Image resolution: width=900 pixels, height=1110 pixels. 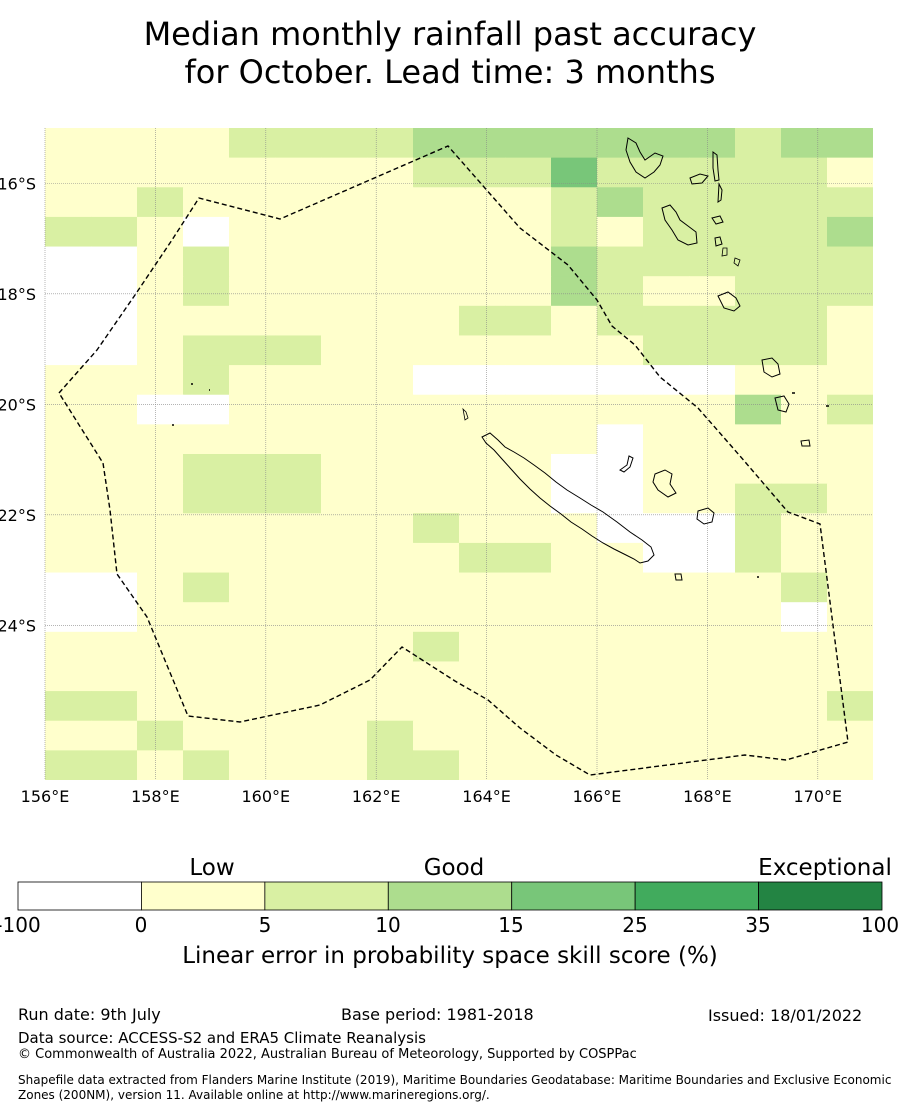 I want to click on longitude-tick-label: 164°E, so click(x=486, y=796).